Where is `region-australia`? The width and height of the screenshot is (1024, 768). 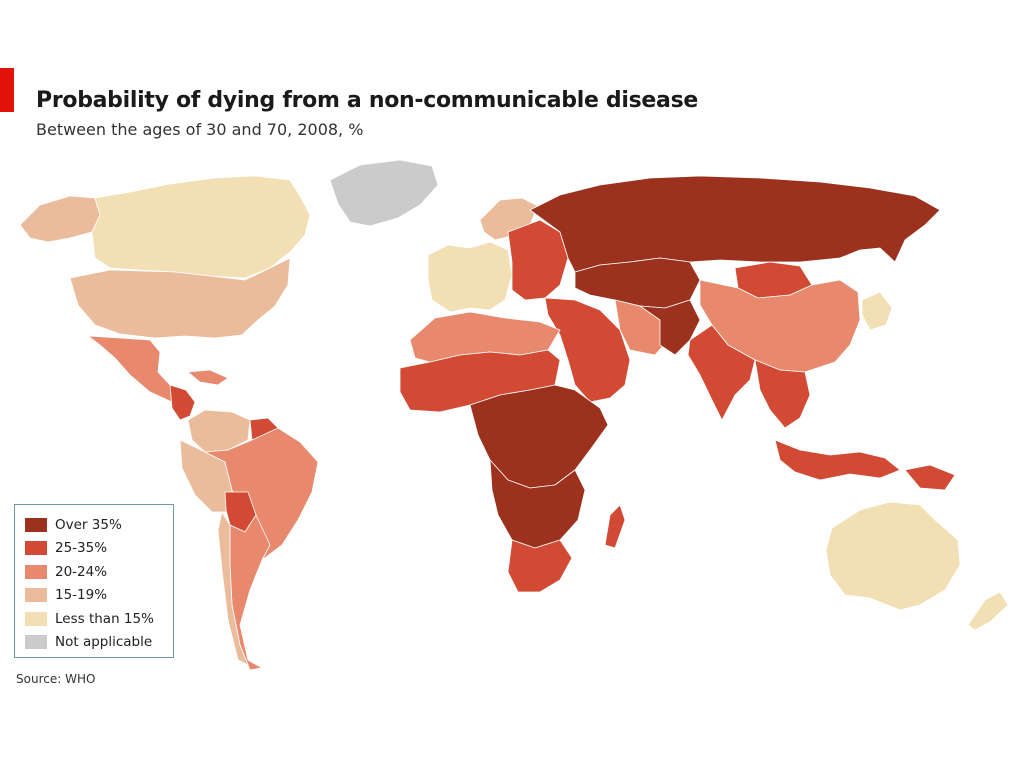 region-australia is located at coordinates (893, 556).